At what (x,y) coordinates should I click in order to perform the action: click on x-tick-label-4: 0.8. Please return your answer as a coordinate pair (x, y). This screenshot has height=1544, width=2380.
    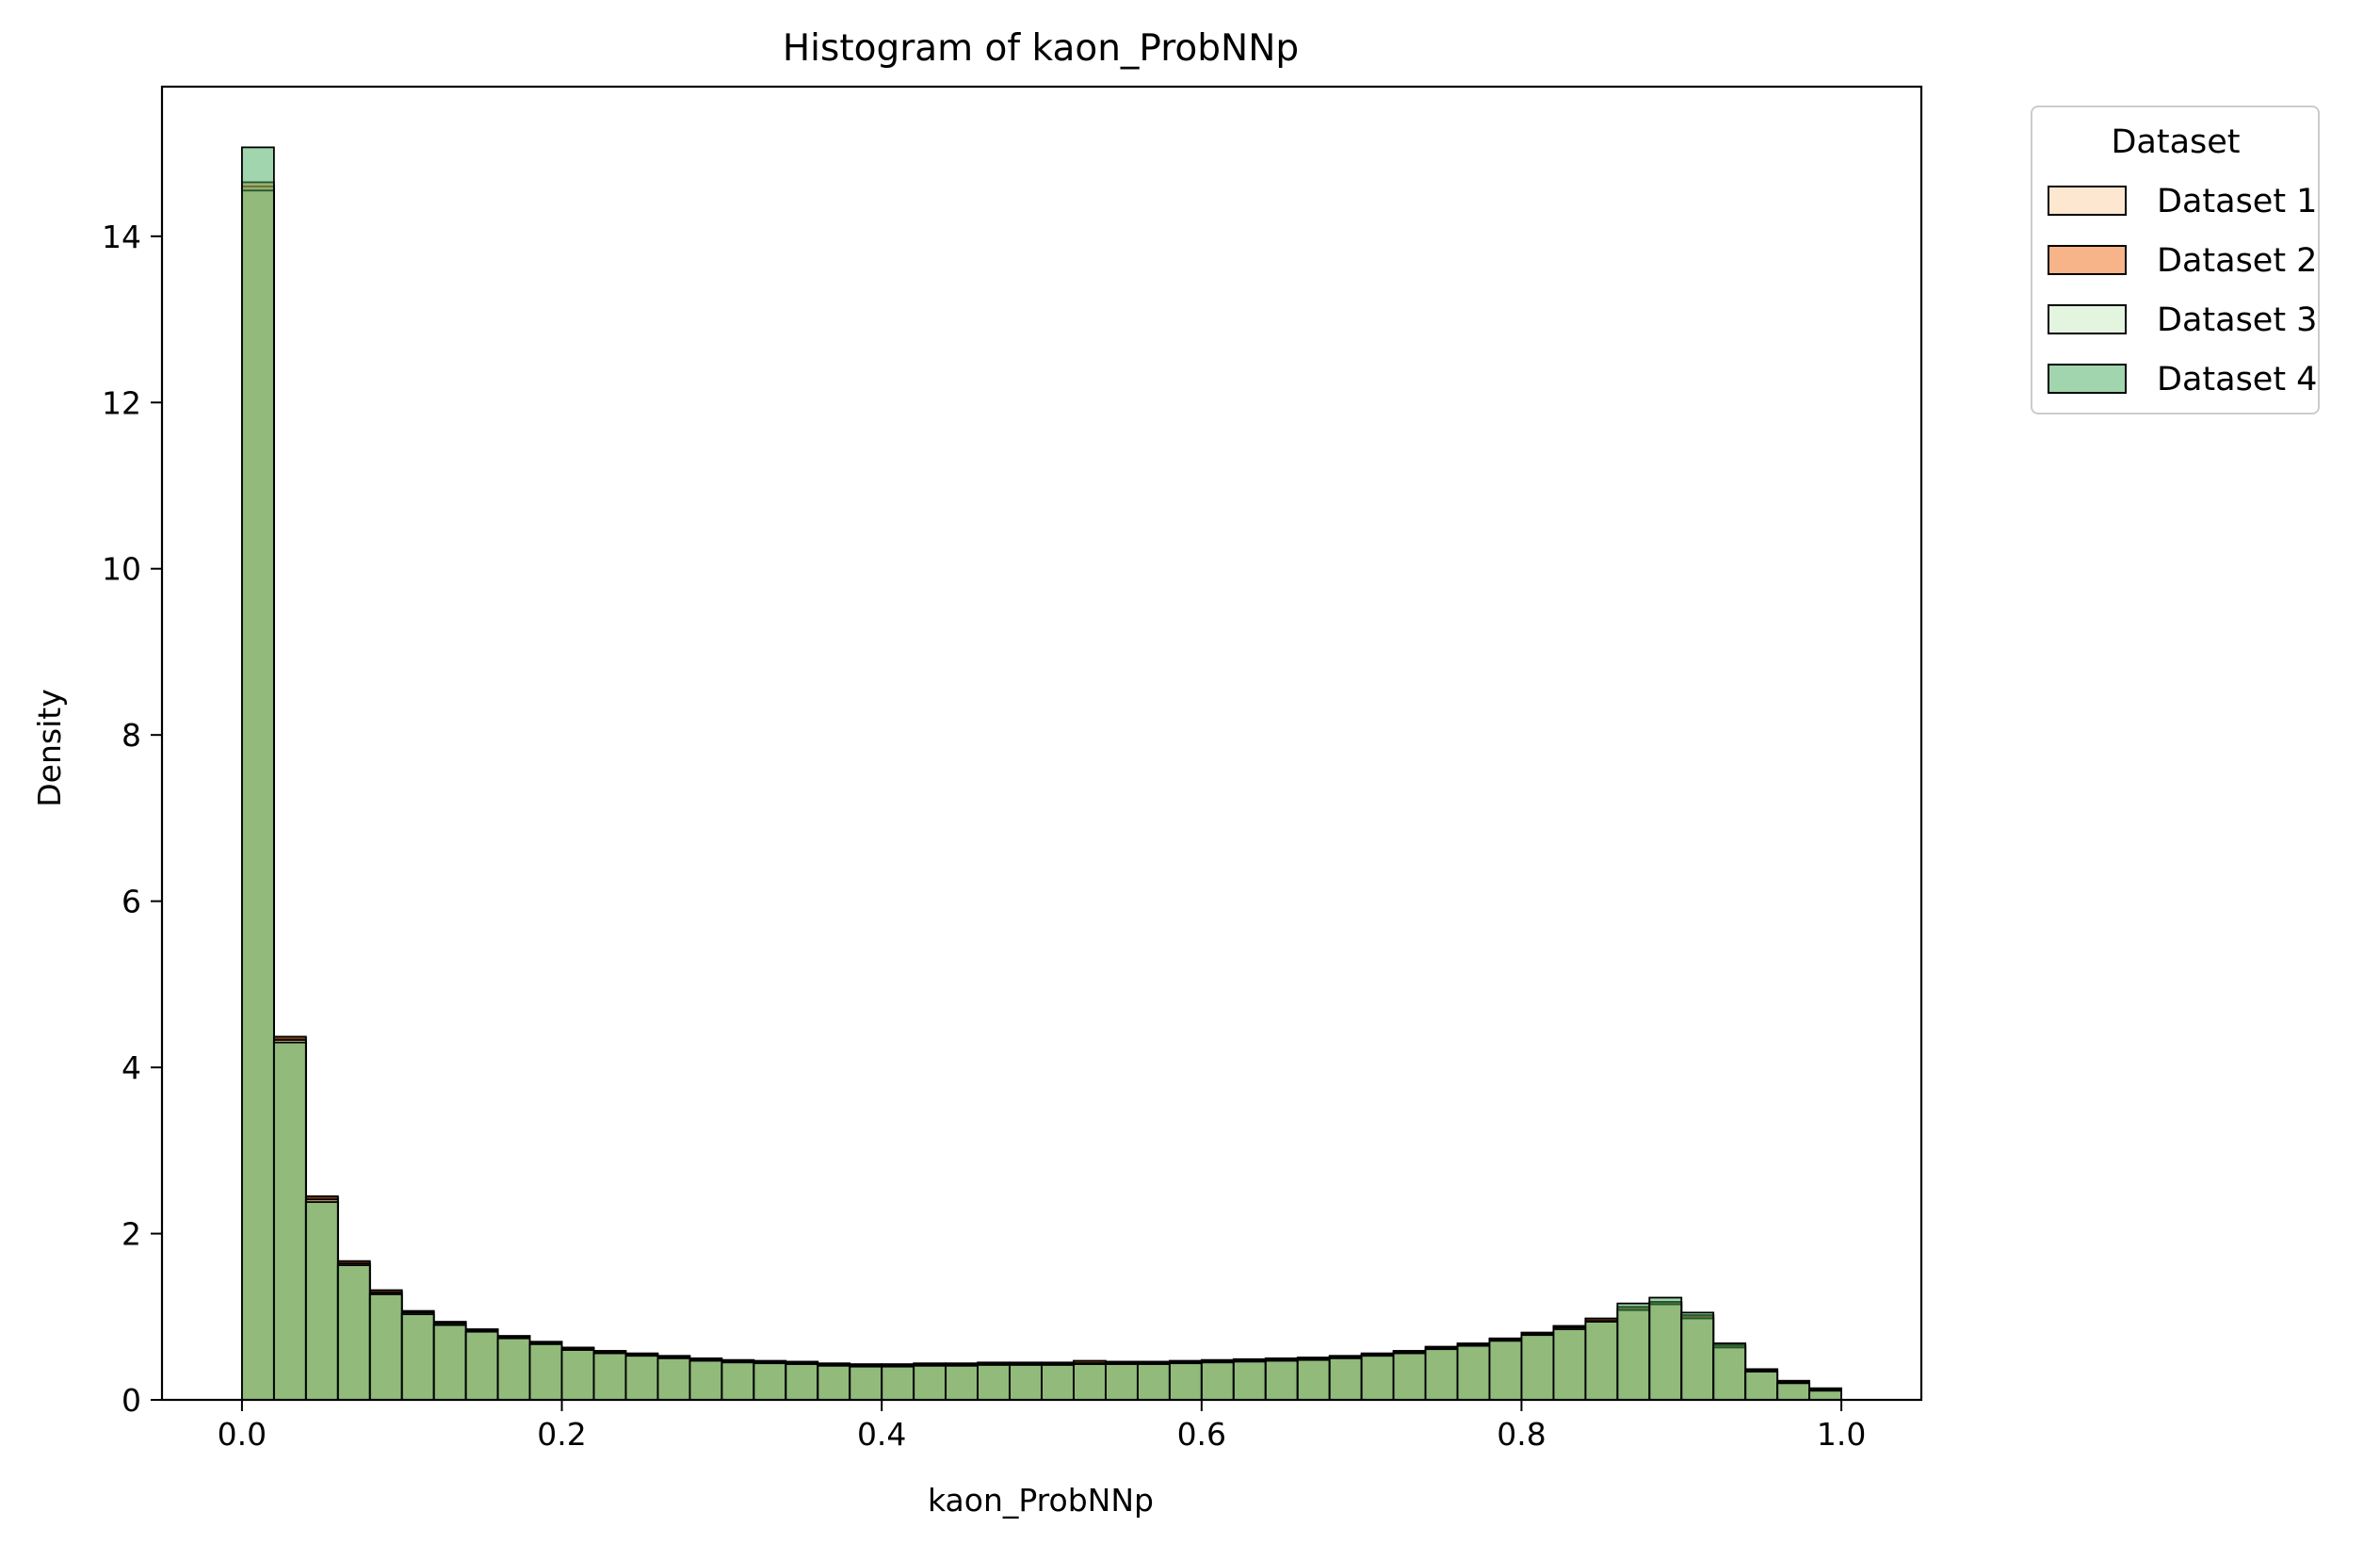
    Looking at the image, I should click on (1521, 1435).